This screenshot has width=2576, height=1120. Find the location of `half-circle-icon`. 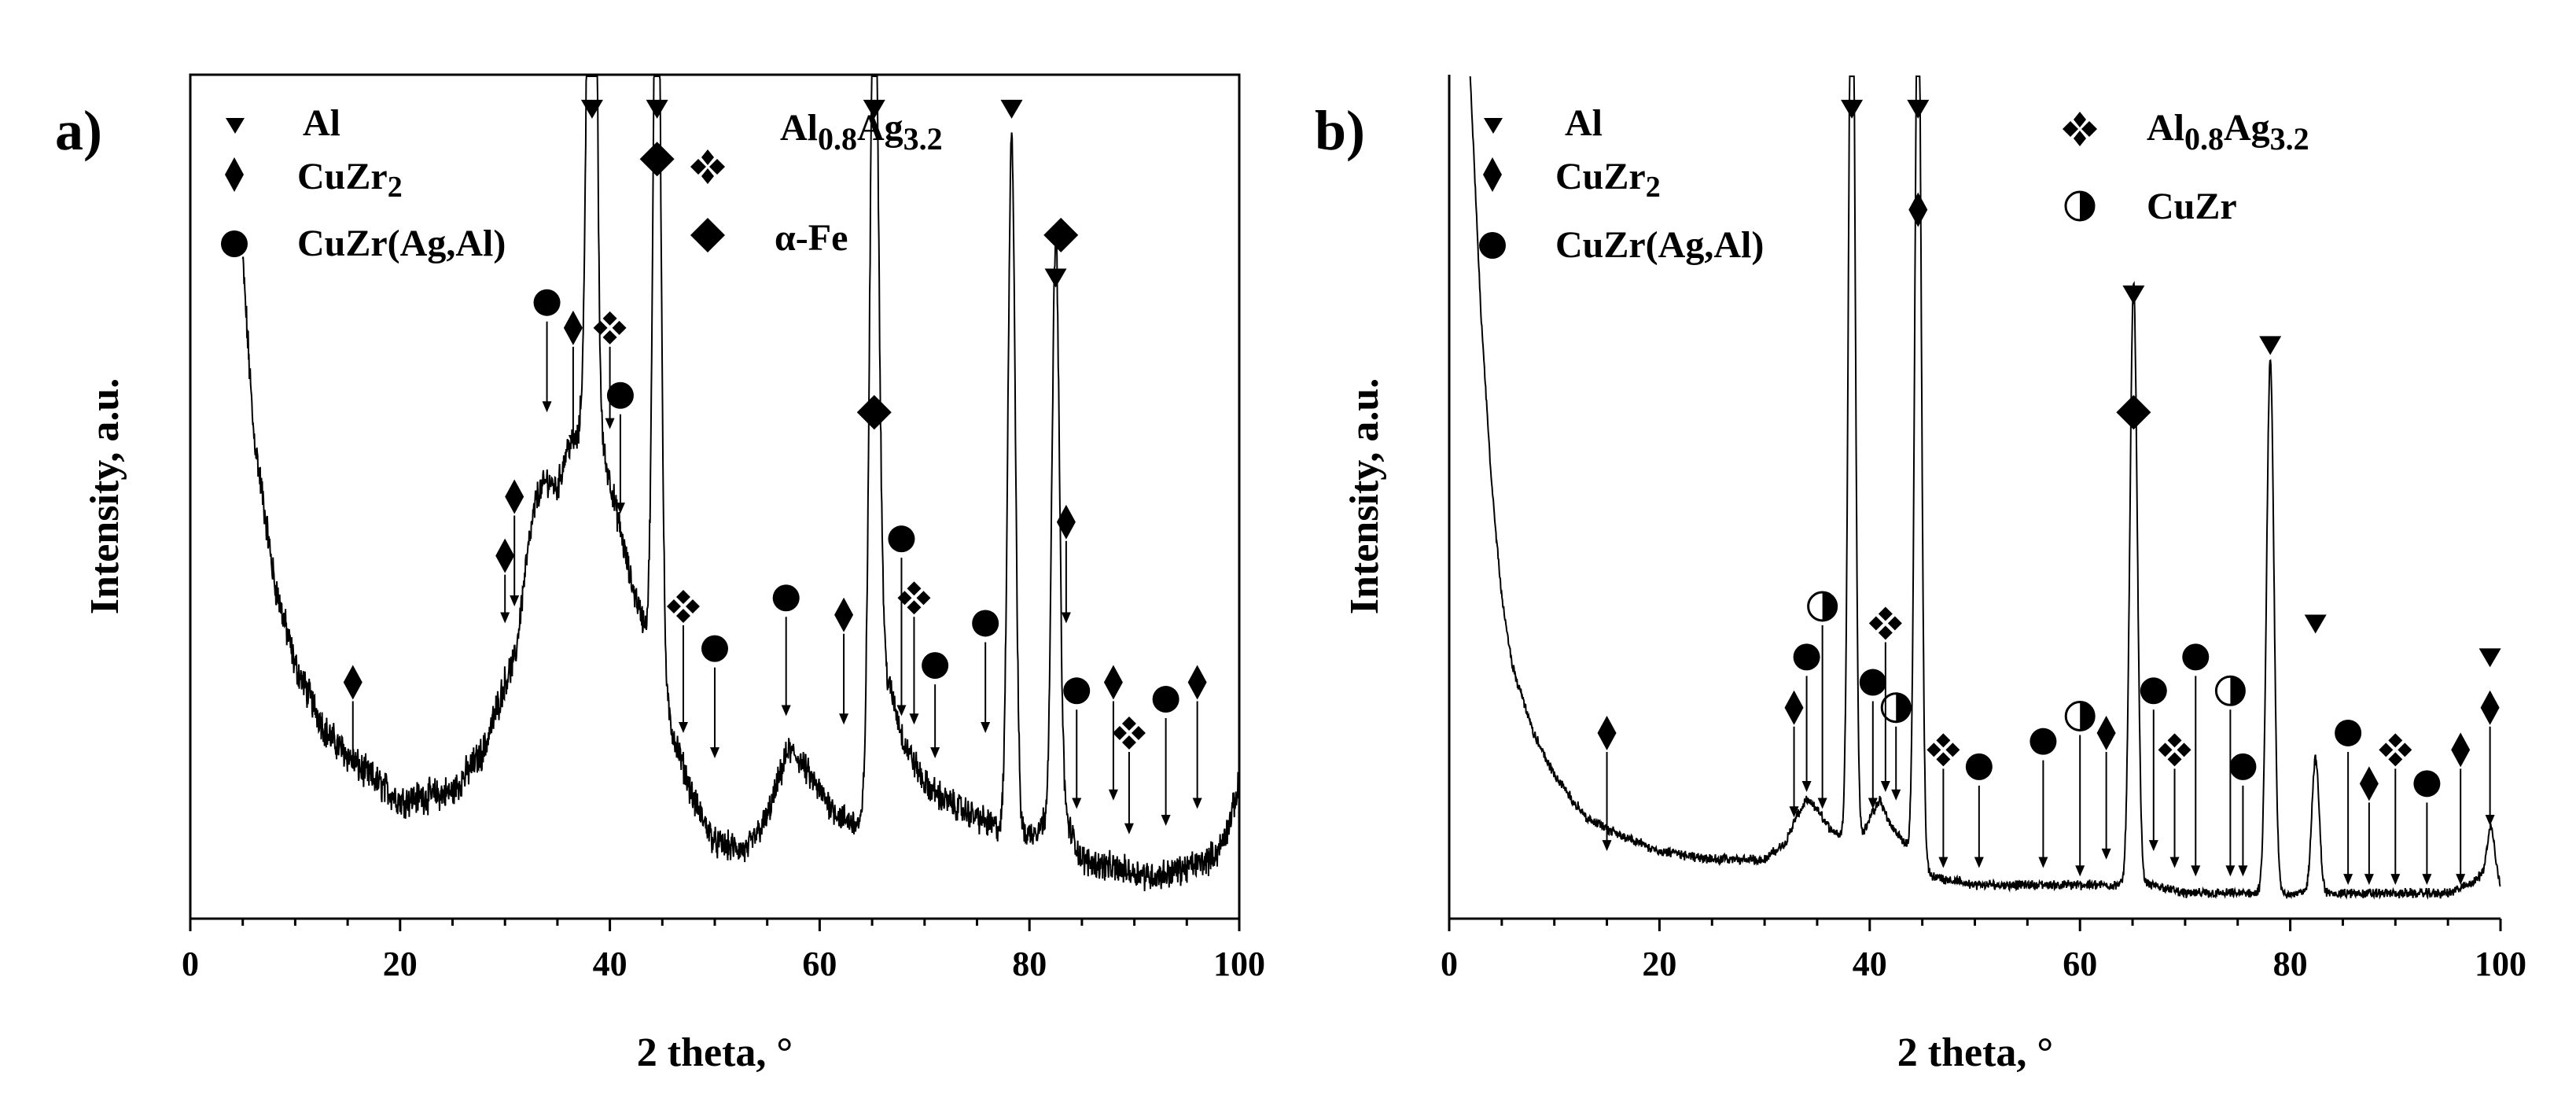

half-circle-icon is located at coordinates (1896, 708).